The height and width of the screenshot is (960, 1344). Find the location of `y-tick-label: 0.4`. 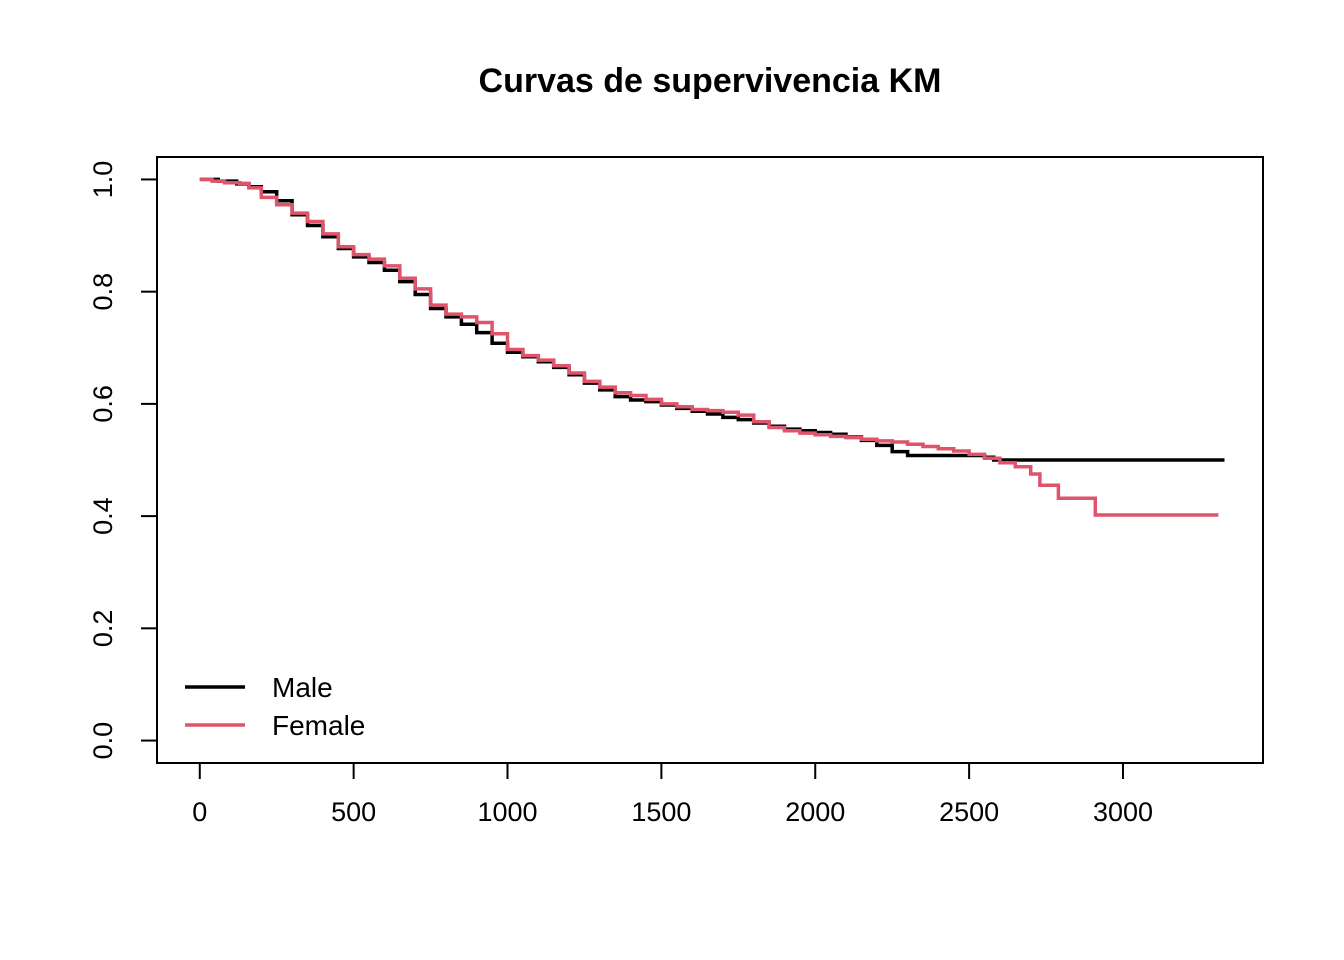

y-tick-label: 0.4 is located at coordinates (103, 516).